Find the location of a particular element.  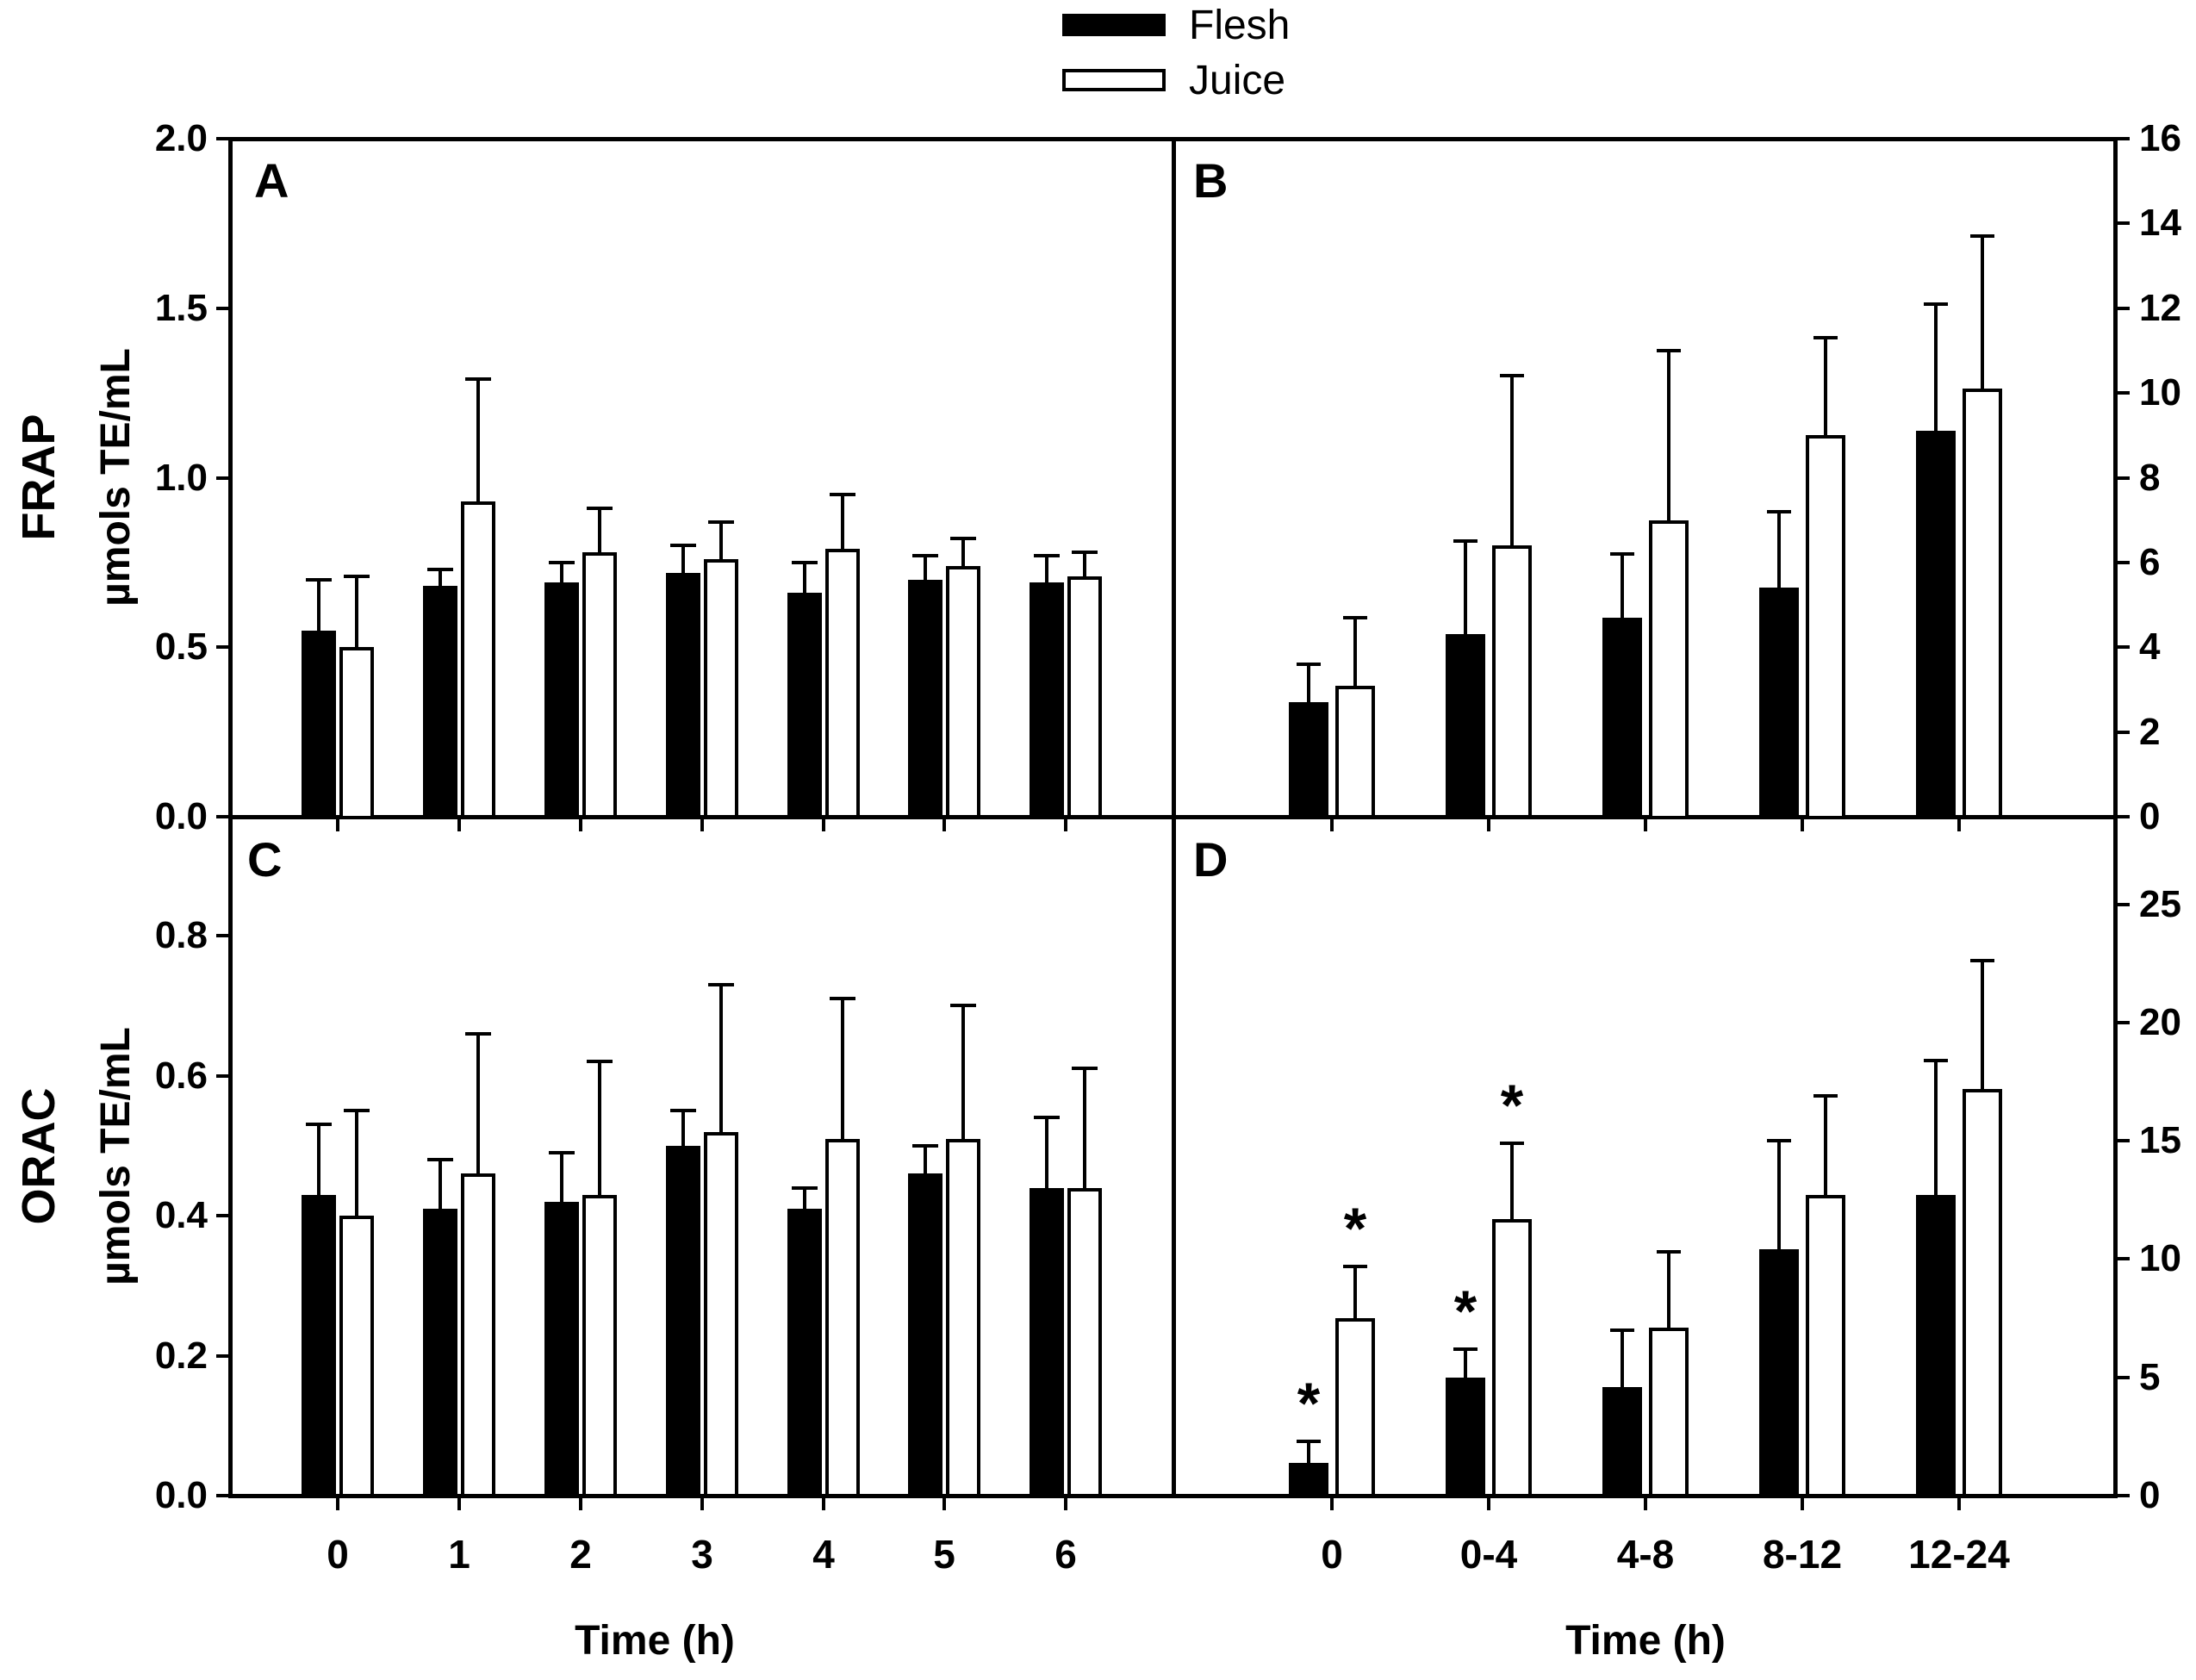

panel-a-y-tick-label: 2.0 is located at coordinates (181, 138).